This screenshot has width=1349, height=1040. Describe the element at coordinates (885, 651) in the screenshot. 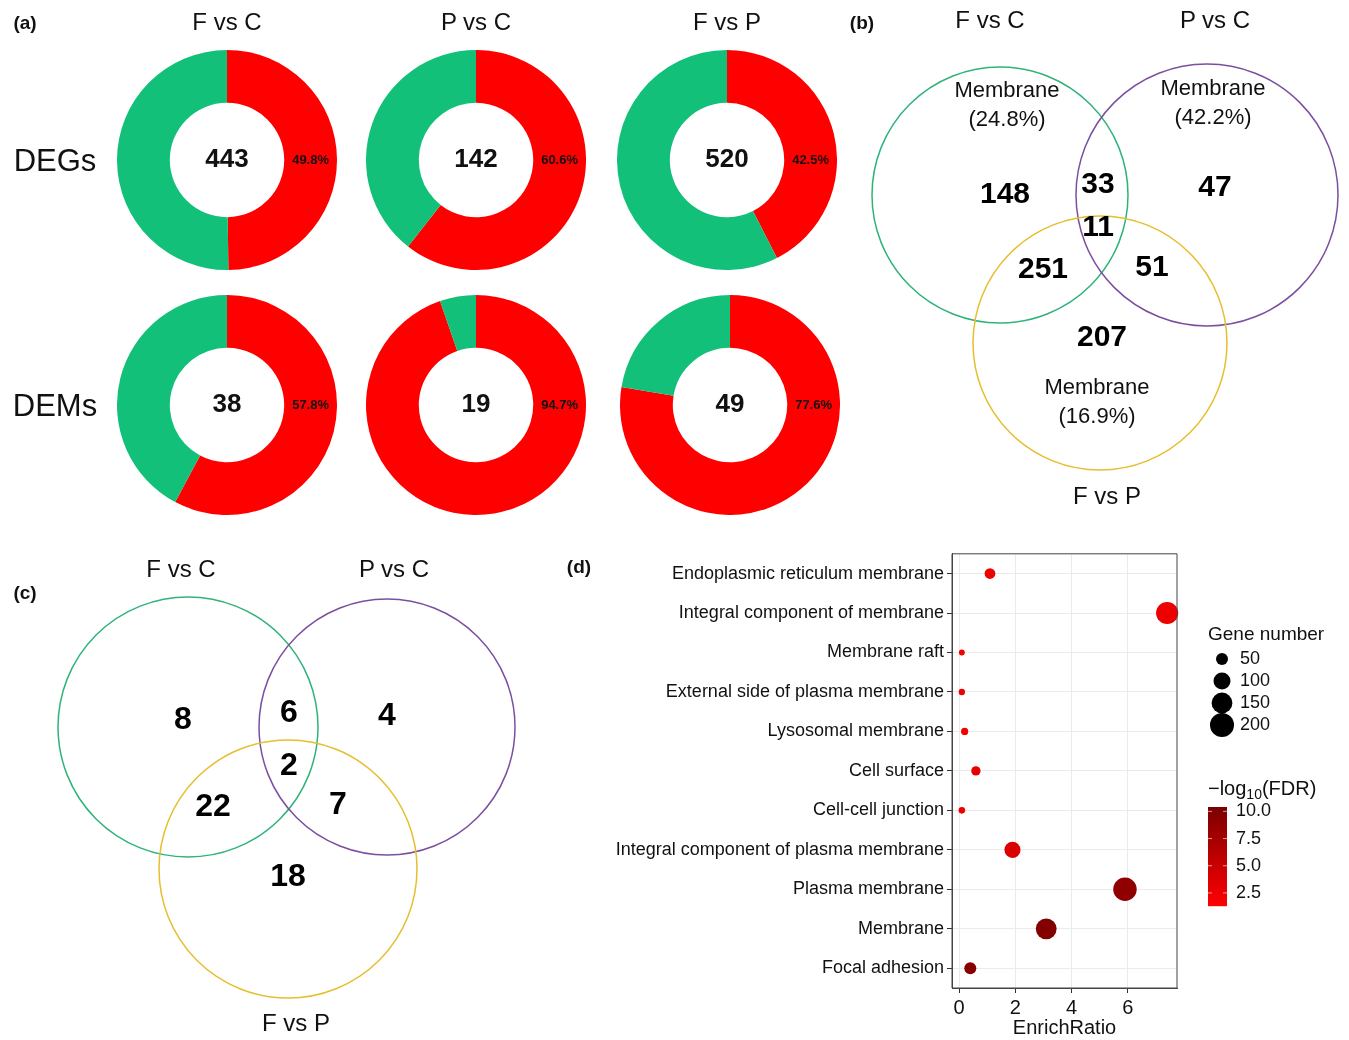

I see `y-tick-label: Membrane raft` at that location.